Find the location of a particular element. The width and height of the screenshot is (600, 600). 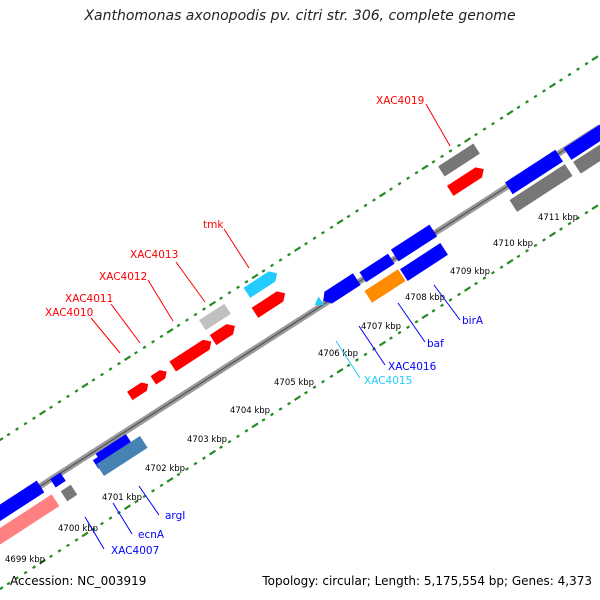

gene-pink is located at coordinates (30, 522).